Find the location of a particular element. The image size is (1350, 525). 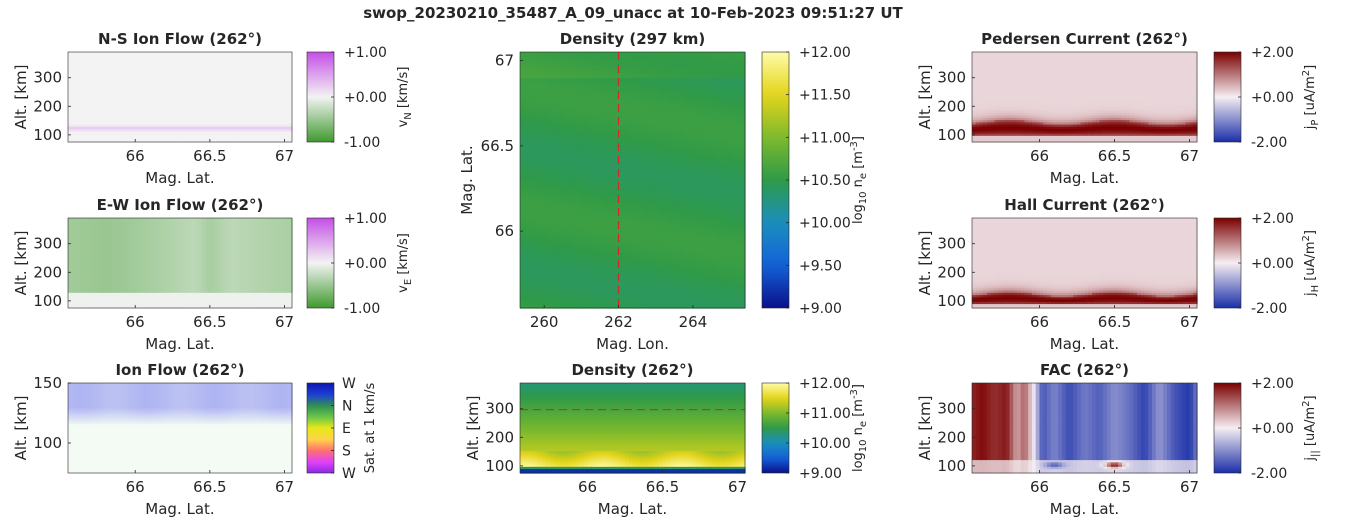

panel-title: E-W Ion Flow (262°) is located at coordinates (180, 205).